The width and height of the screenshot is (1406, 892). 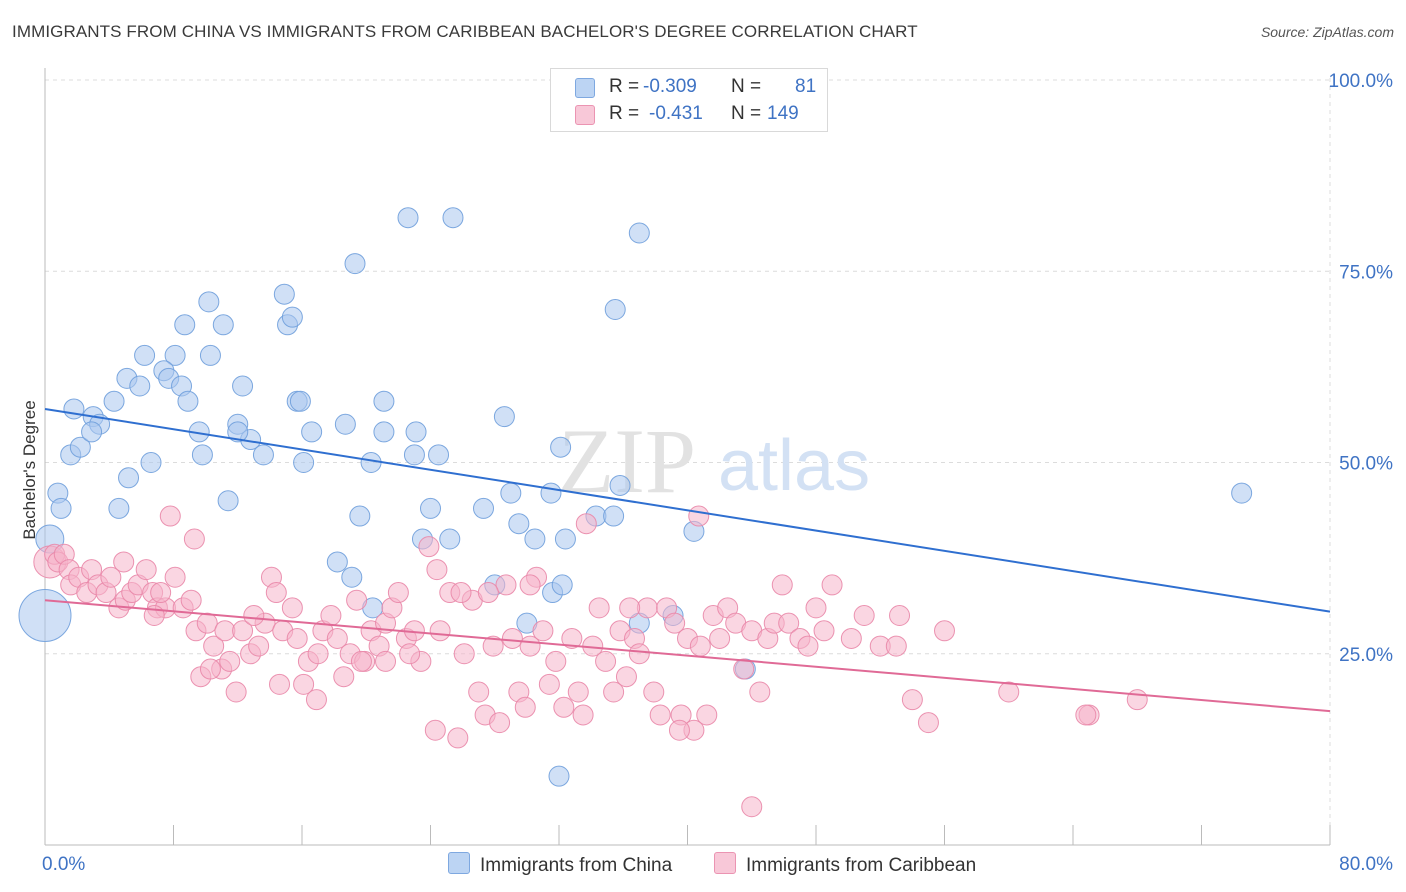 I want to click on bottom-legend-china: Immigrants from China, so click(x=560, y=864).